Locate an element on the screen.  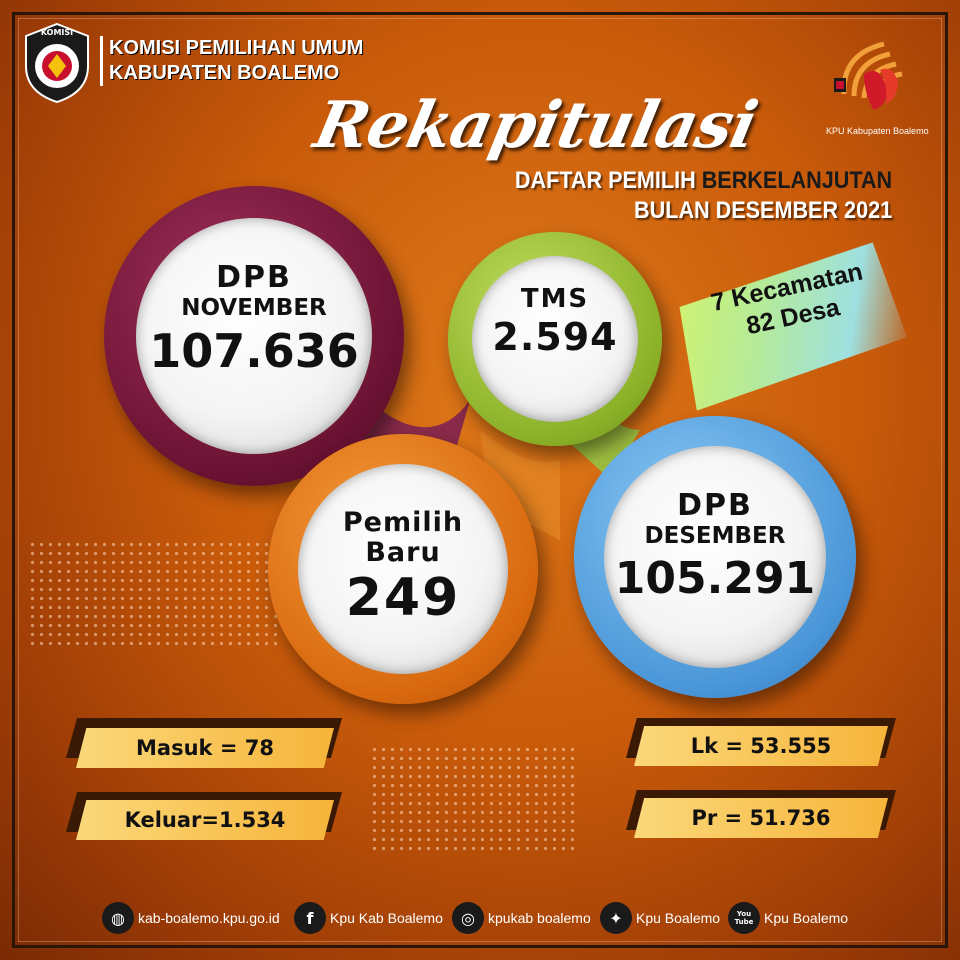
instagram-text: kpukab boalemo is located at coordinates (539, 918).